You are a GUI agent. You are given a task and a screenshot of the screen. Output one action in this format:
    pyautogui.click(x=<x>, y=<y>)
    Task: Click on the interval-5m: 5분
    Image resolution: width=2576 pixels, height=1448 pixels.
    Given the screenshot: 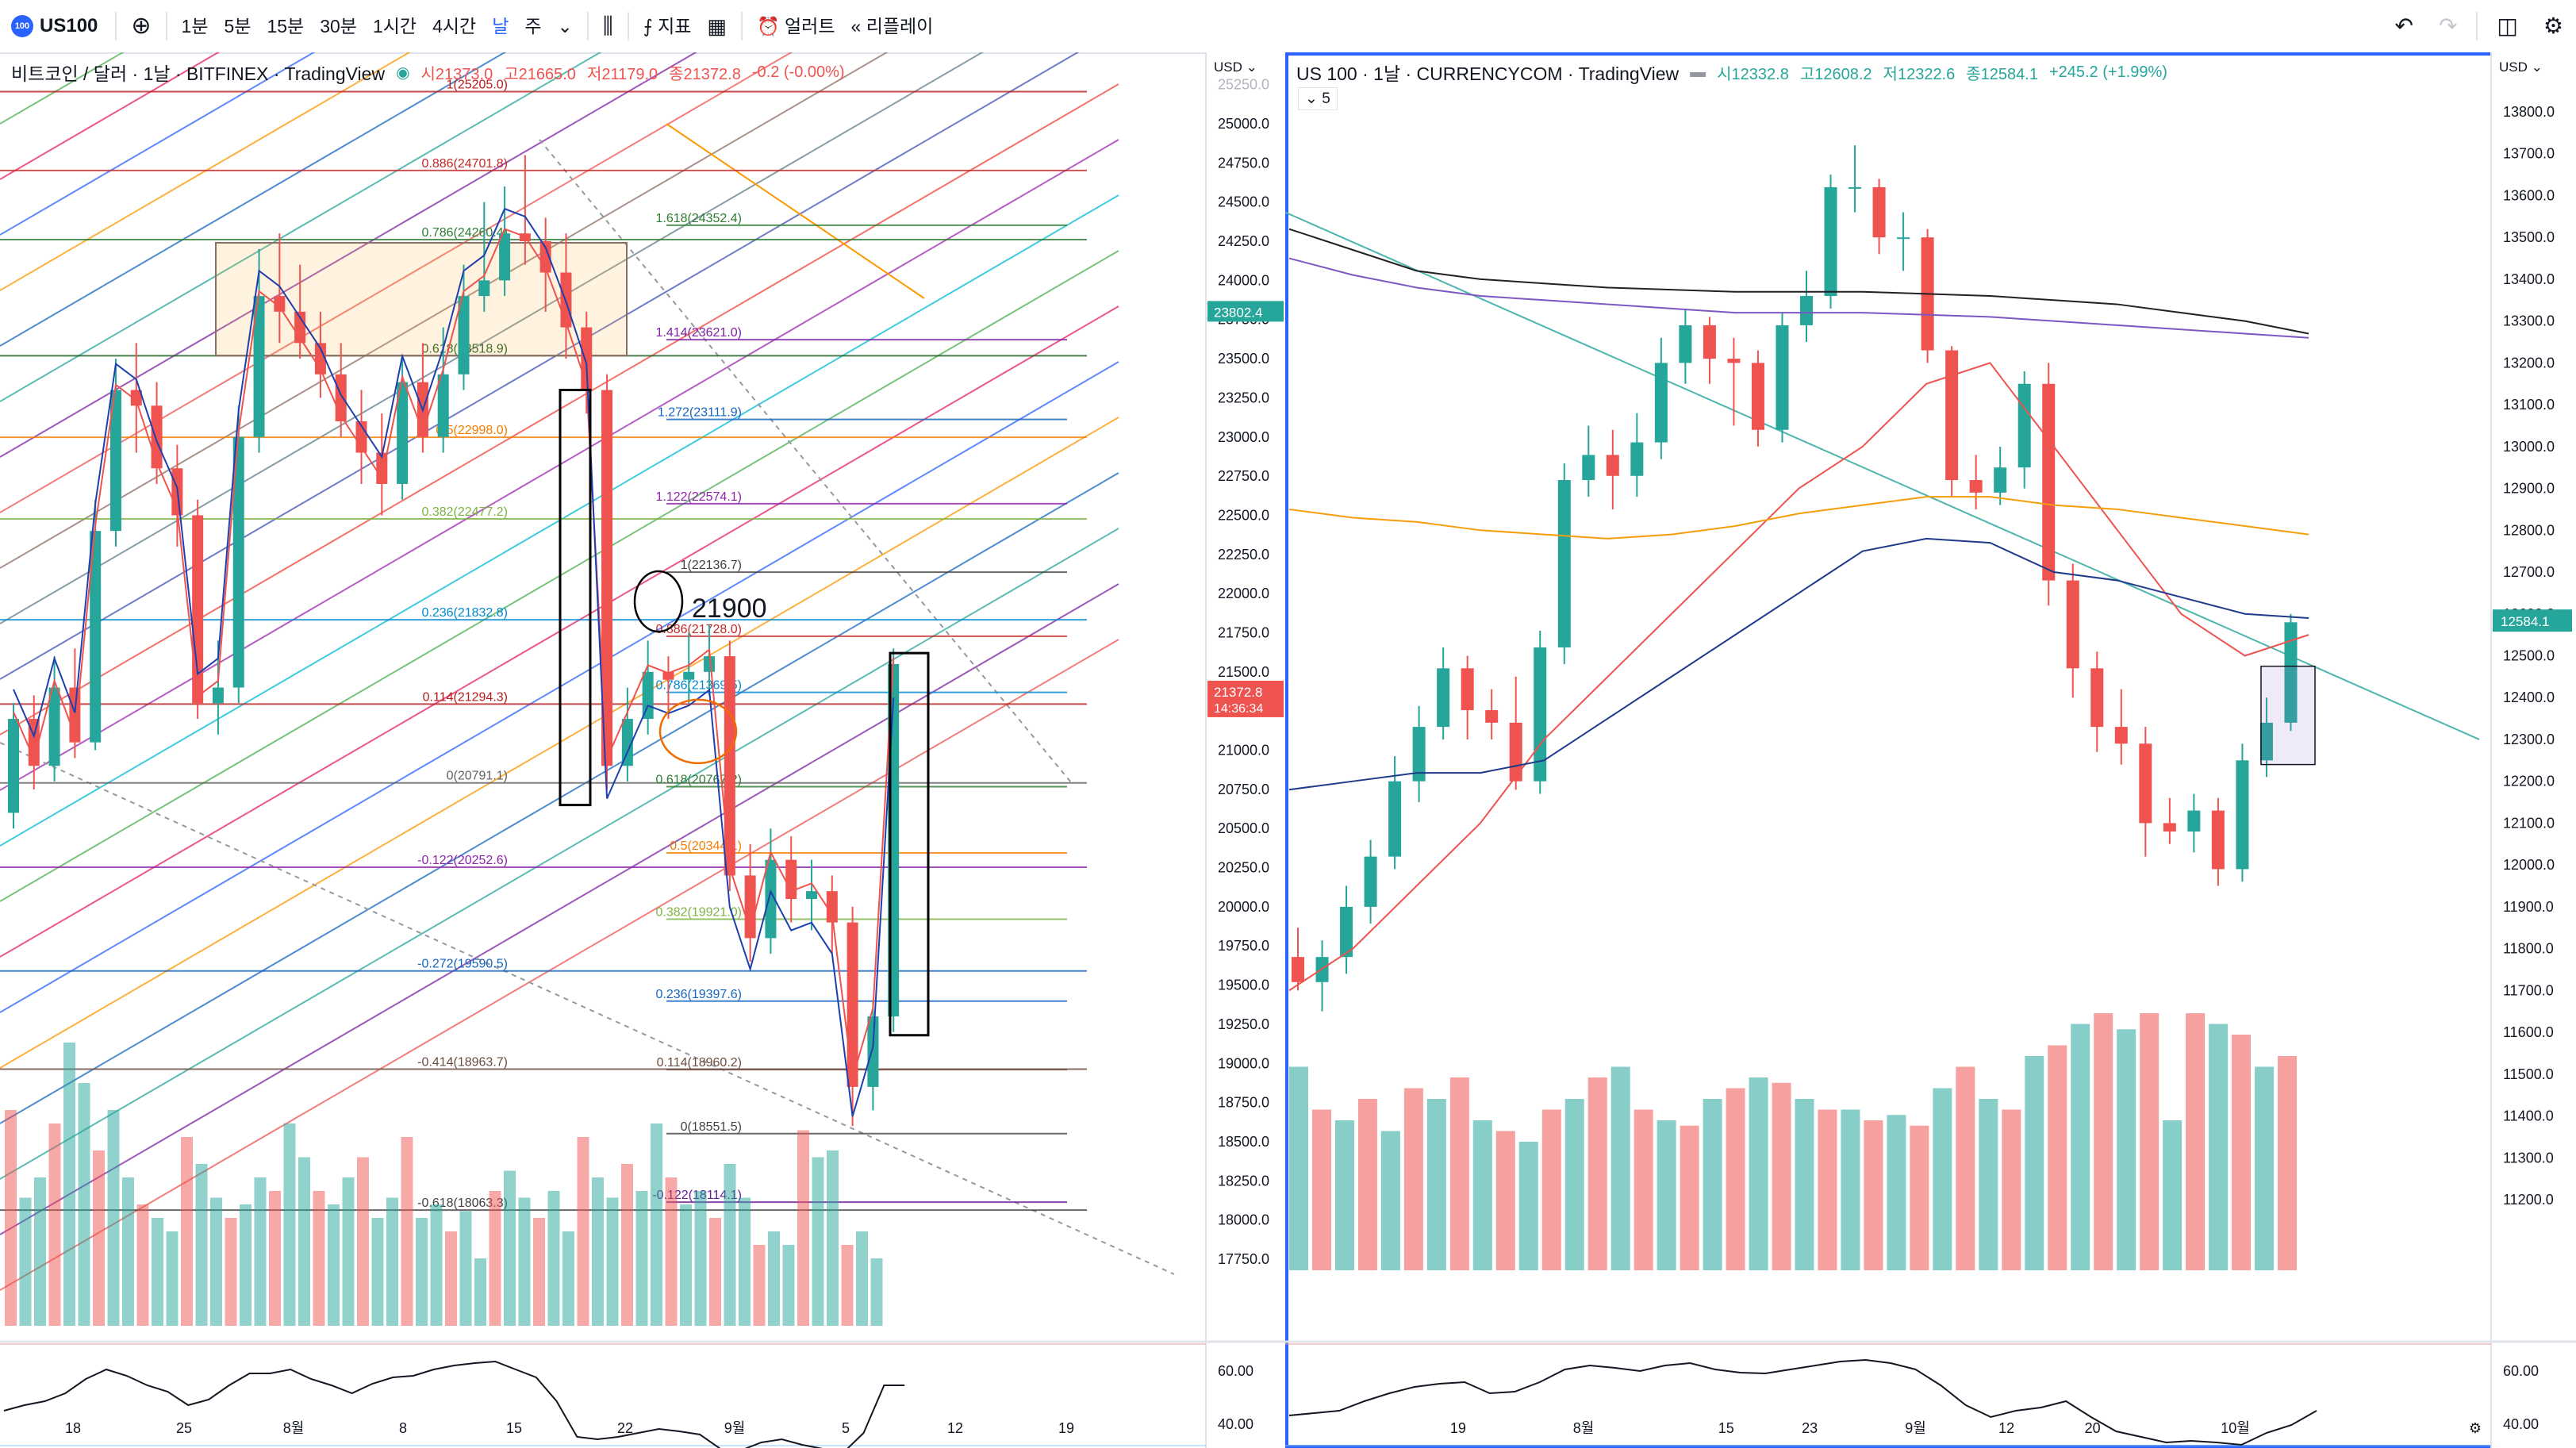 What is the action you would take?
    pyautogui.click(x=237, y=26)
    